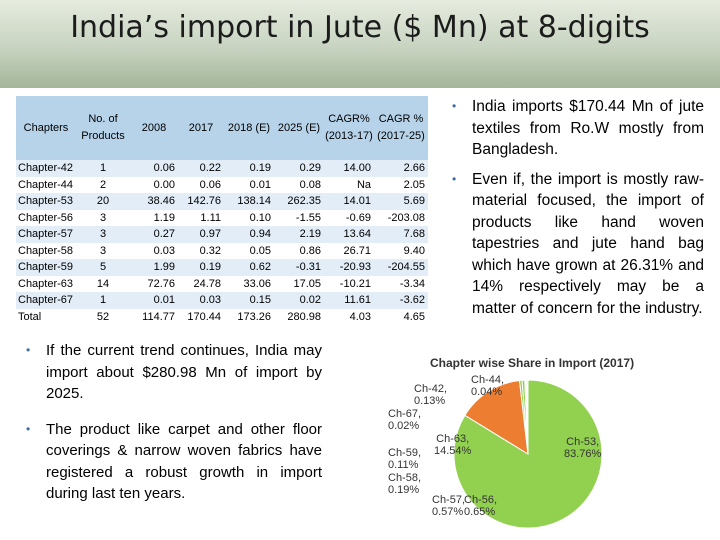  Describe the element at coordinates (254, 316) in the screenshot. I see `table-cell: 173.26` at that location.